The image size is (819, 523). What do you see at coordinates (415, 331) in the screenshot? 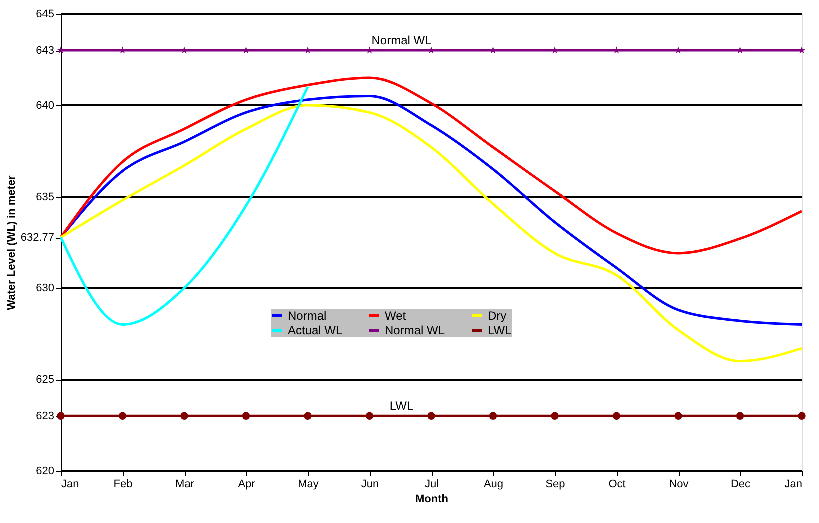
I see `legend-label: Normal WL` at bounding box center [415, 331].